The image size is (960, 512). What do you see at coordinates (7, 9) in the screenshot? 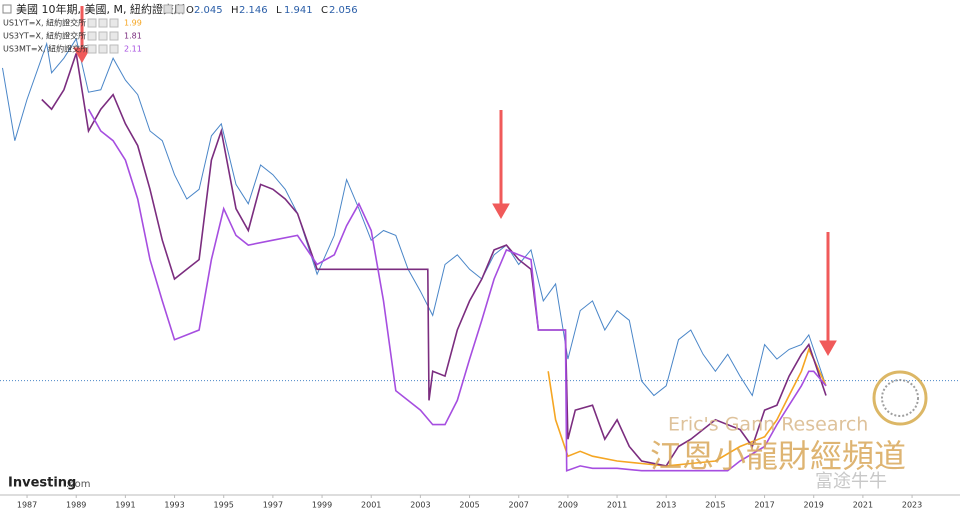
I see `collapse-icon` at bounding box center [7, 9].